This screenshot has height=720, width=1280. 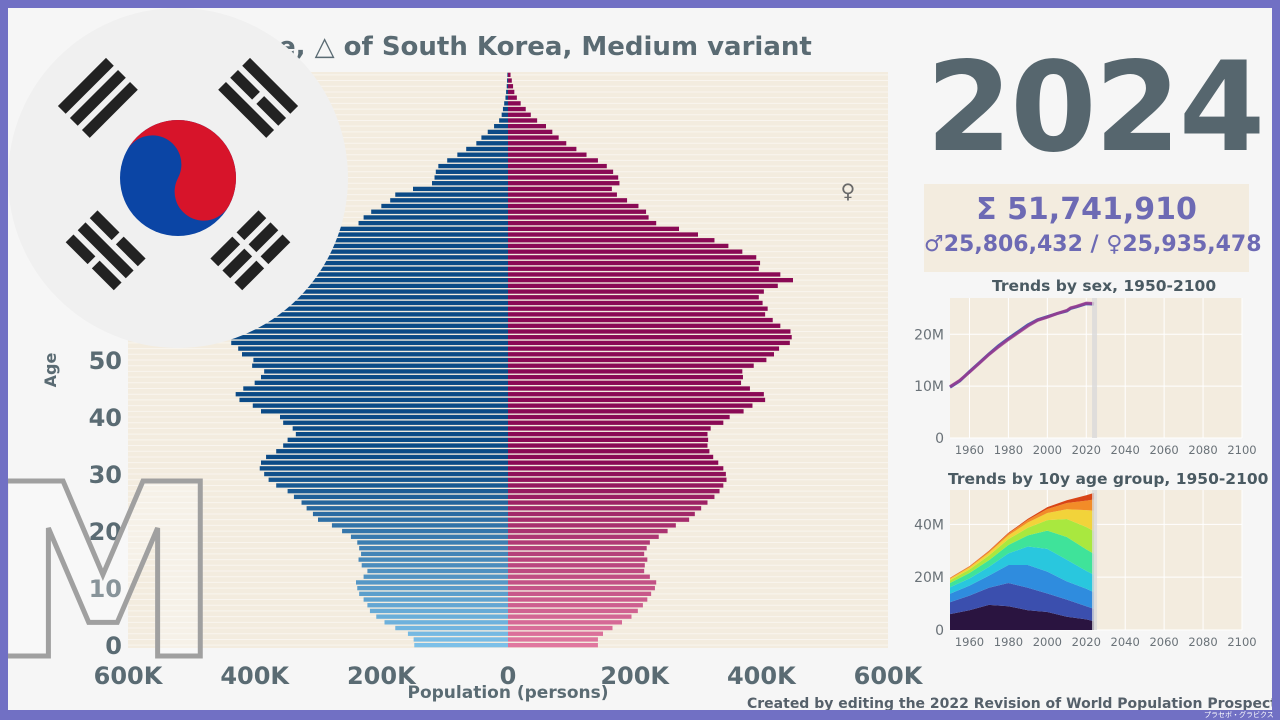 I want to click on population-by-sex: ♂25,806,432 / ♀25,935,478, so click(x=1093, y=244).